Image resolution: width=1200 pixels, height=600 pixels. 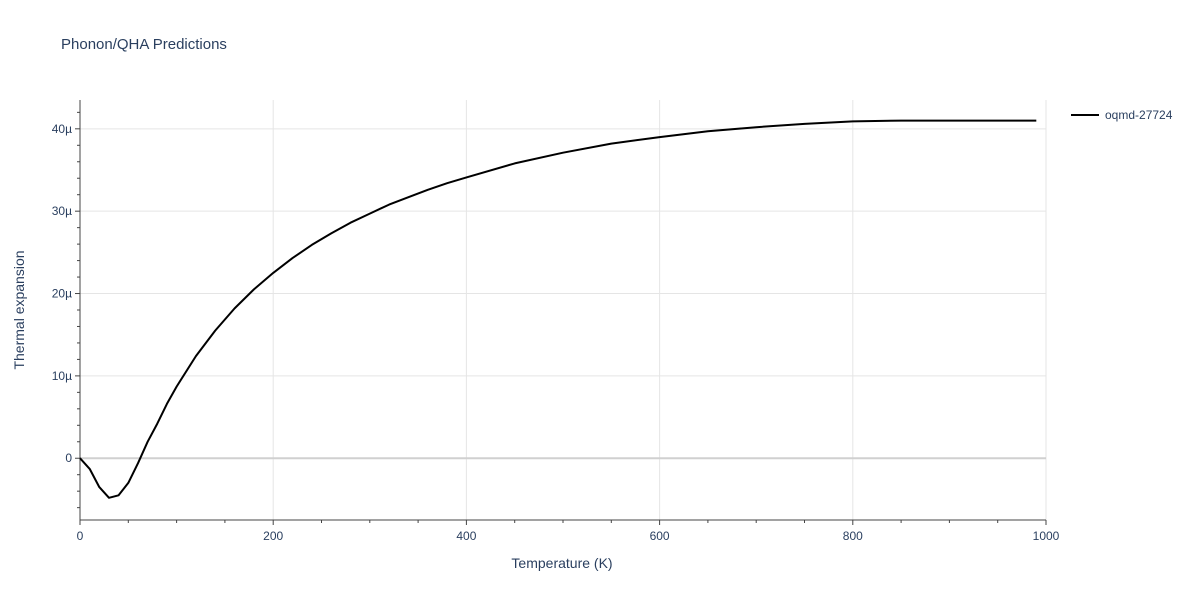 I want to click on y-tick-label: 30µ, so click(x=62, y=211).